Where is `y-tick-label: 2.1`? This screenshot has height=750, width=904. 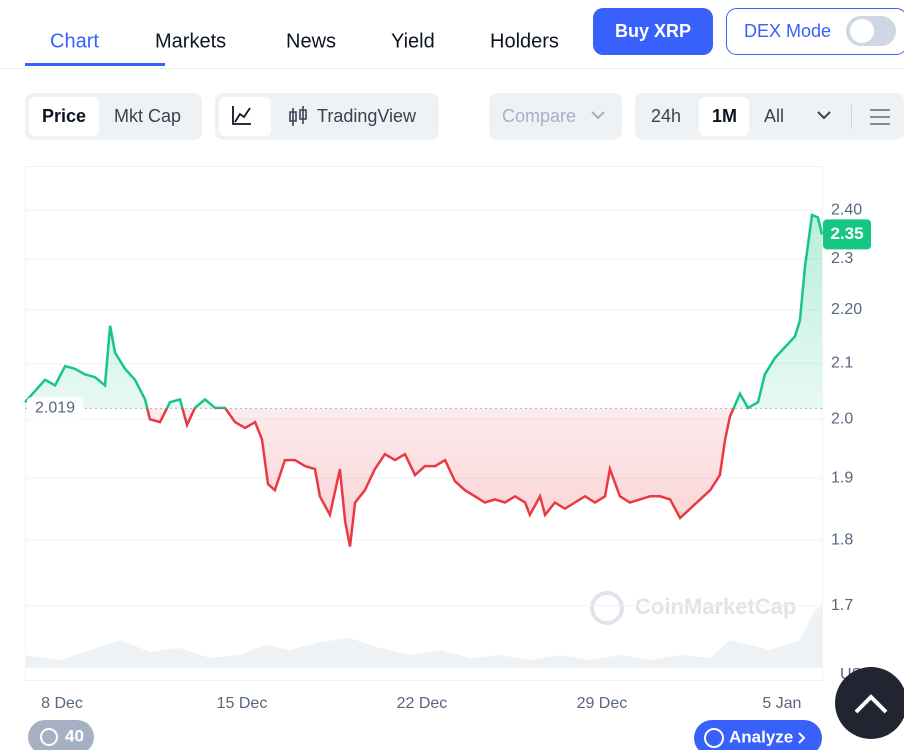 y-tick-label: 2.1 is located at coordinates (842, 363).